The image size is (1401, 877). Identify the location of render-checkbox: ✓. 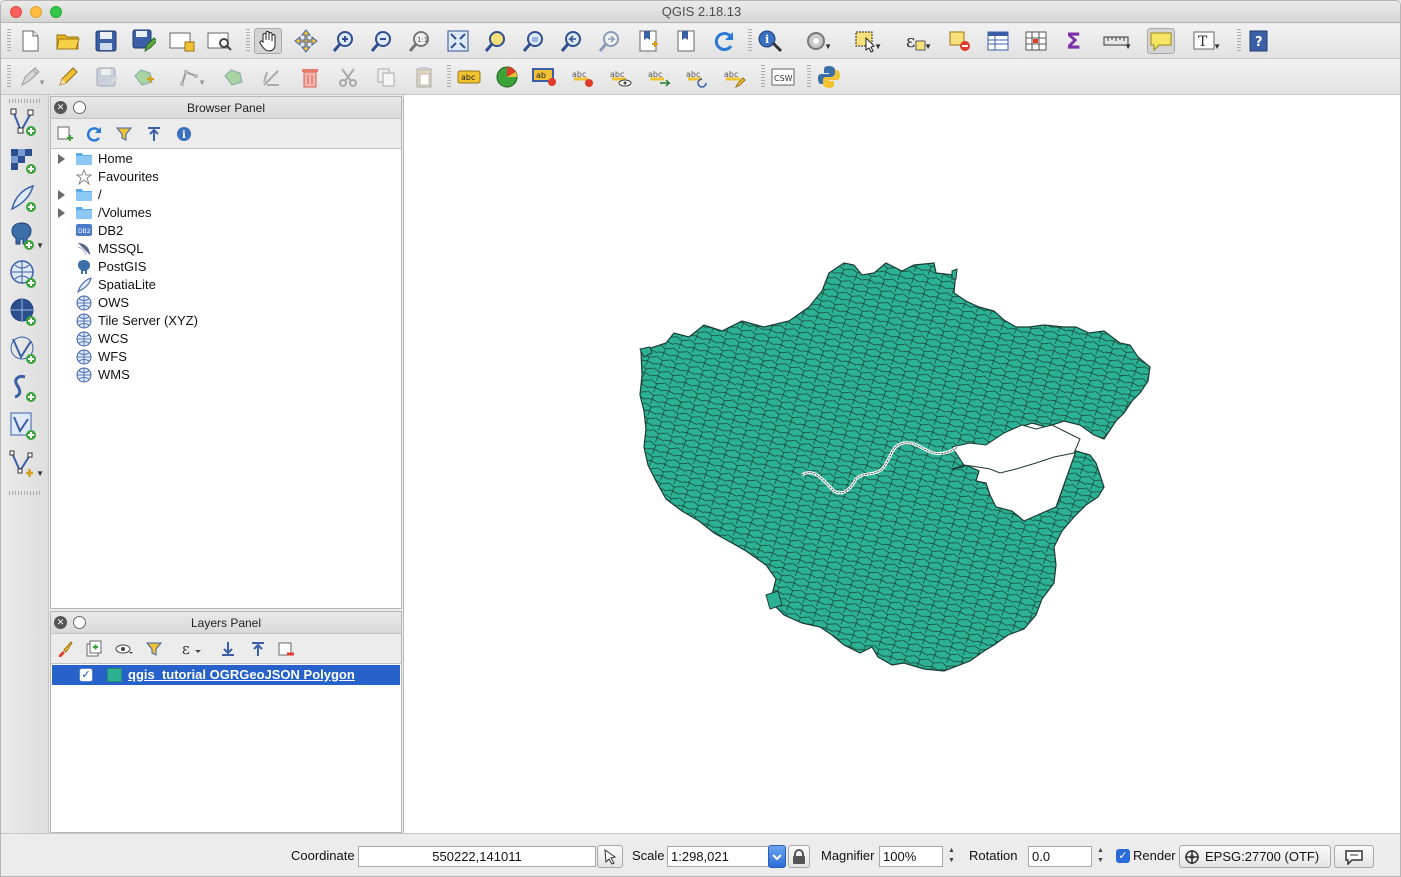
(1123, 856).